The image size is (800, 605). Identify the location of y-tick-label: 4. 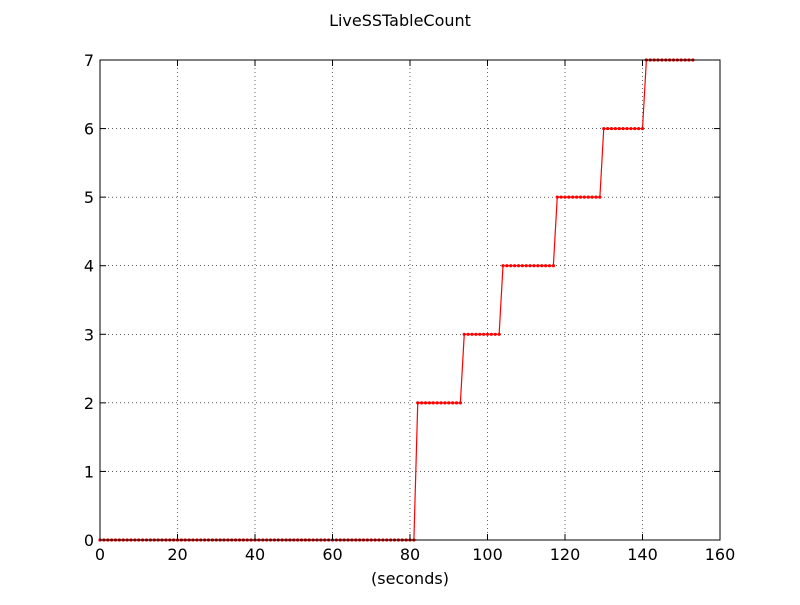
(89, 266).